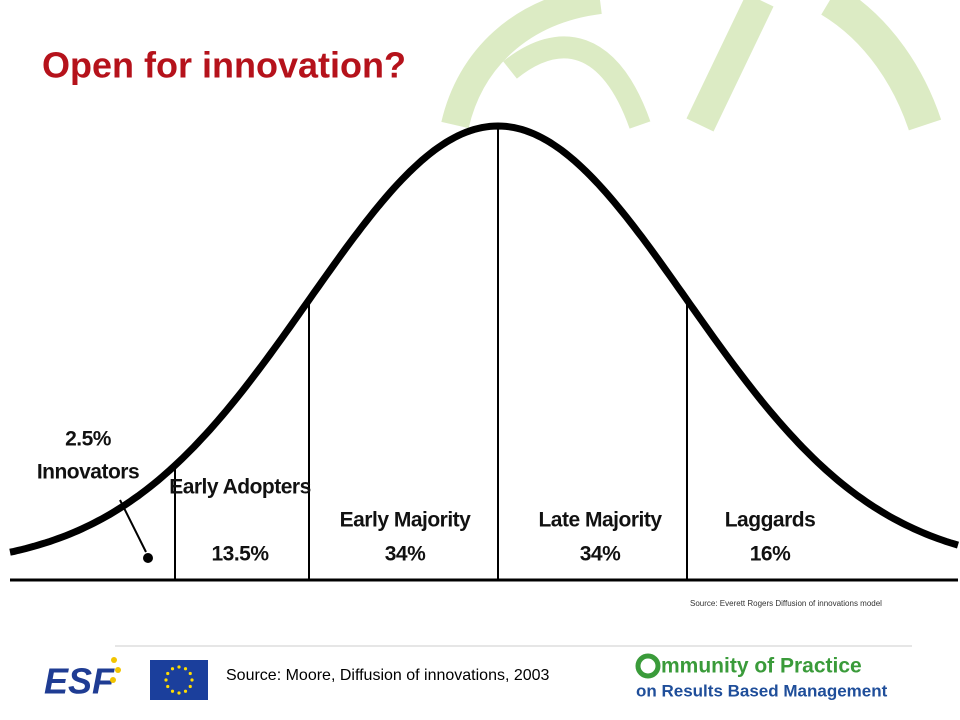  What do you see at coordinates (406, 520) in the screenshot?
I see `segment-name: Early Majority` at bounding box center [406, 520].